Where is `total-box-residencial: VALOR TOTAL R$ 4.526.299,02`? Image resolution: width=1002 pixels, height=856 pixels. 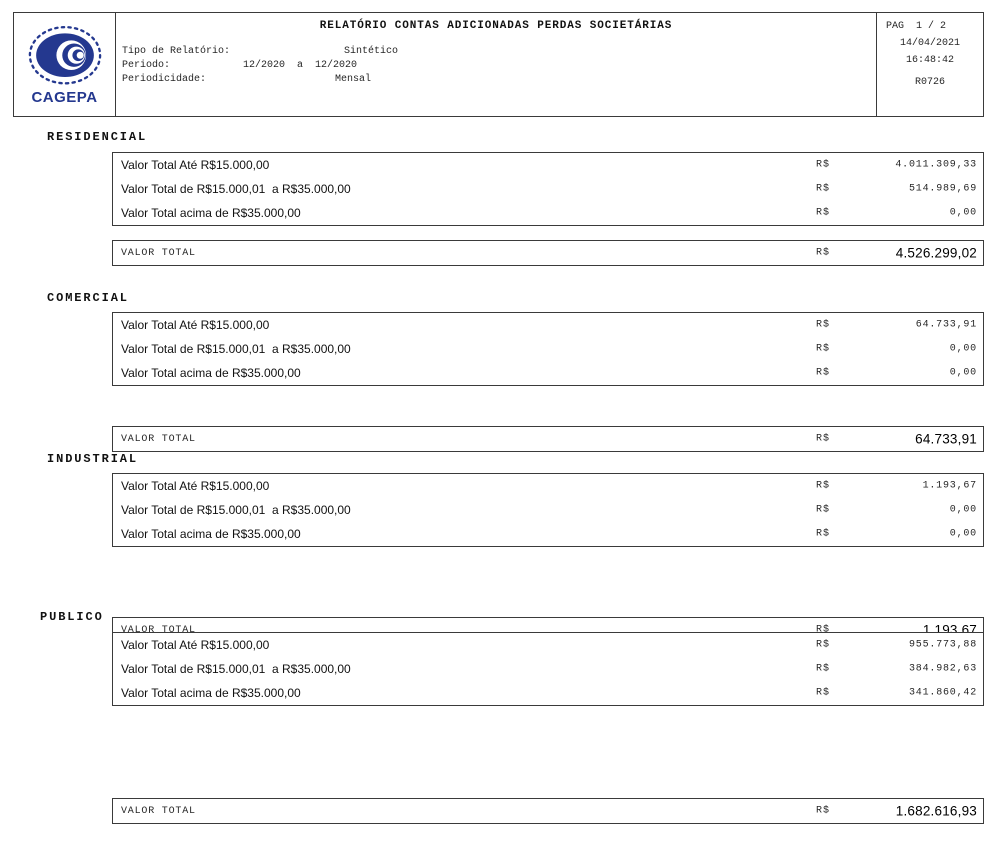
total-box-residencial: VALOR TOTAL R$ 4.526.299,02 is located at coordinates (548, 253).